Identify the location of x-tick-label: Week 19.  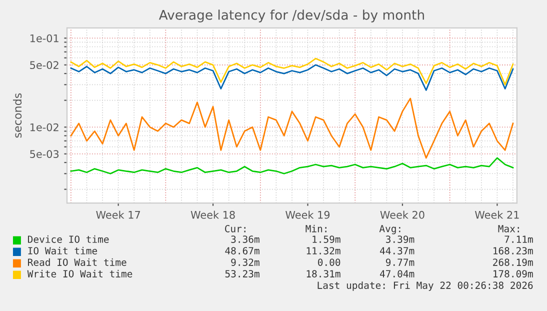
(308, 214).